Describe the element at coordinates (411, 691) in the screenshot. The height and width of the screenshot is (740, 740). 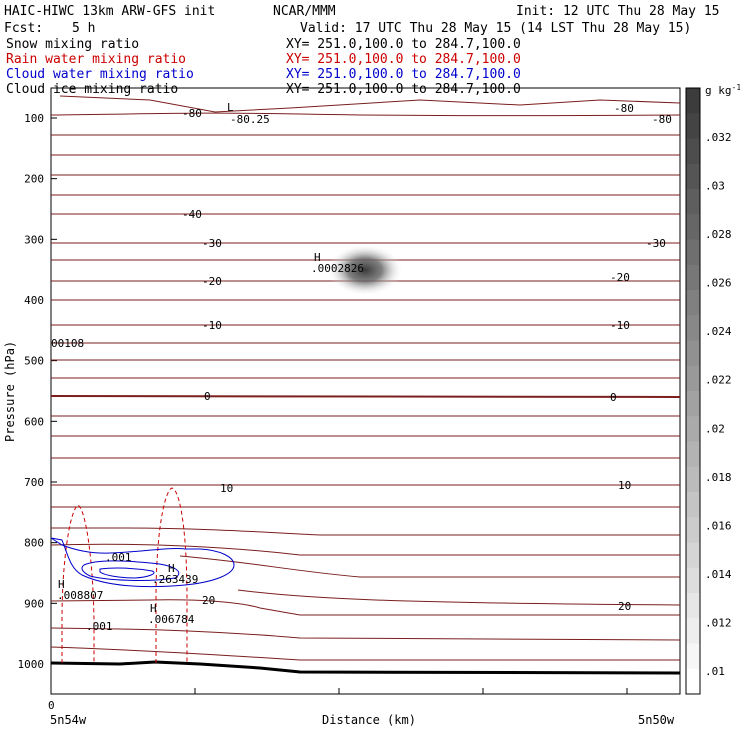
I see `x-axis-ticks` at that location.